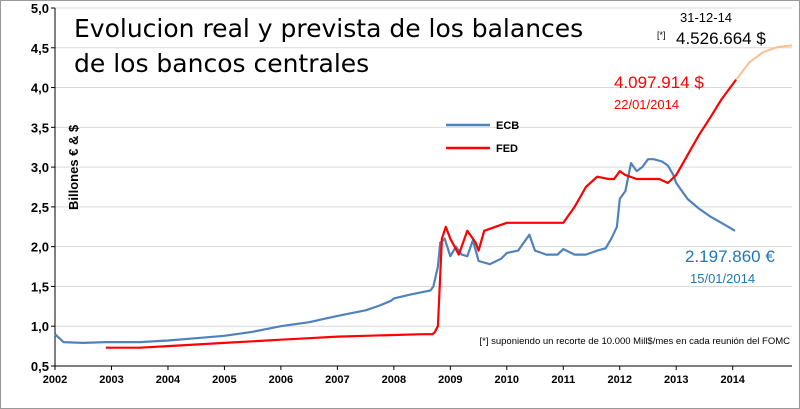  What do you see at coordinates (507, 126) in the screenshot?
I see `legend-ecb-label: ECB` at bounding box center [507, 126].